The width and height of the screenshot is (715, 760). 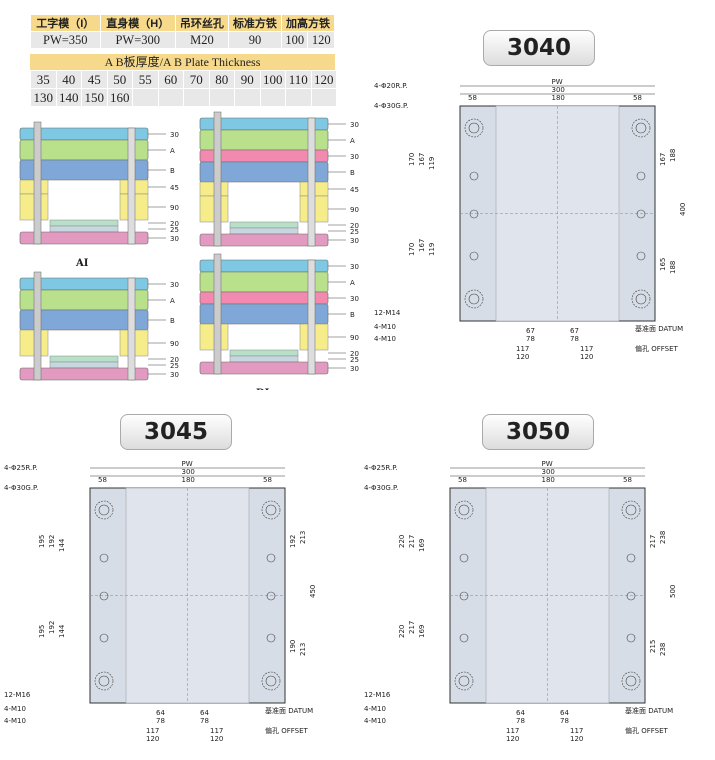 I want to click on dim-label-left: 192, so click(x=52, y=627).